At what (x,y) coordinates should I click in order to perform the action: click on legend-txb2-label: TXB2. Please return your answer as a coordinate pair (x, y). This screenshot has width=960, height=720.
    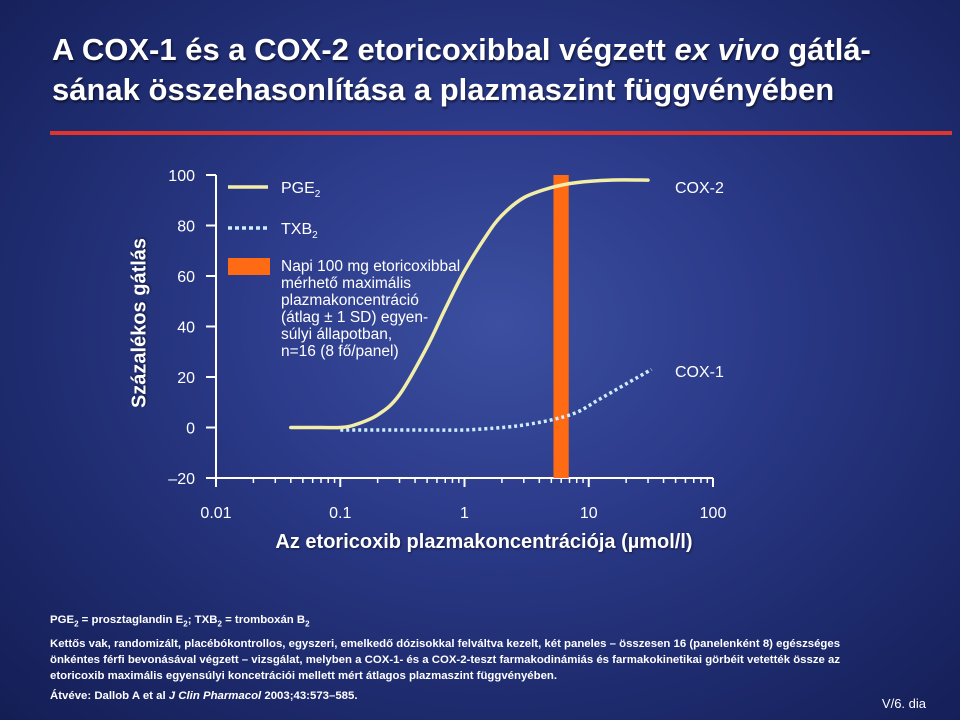
    Looking at the image, I should click on (299, 231).